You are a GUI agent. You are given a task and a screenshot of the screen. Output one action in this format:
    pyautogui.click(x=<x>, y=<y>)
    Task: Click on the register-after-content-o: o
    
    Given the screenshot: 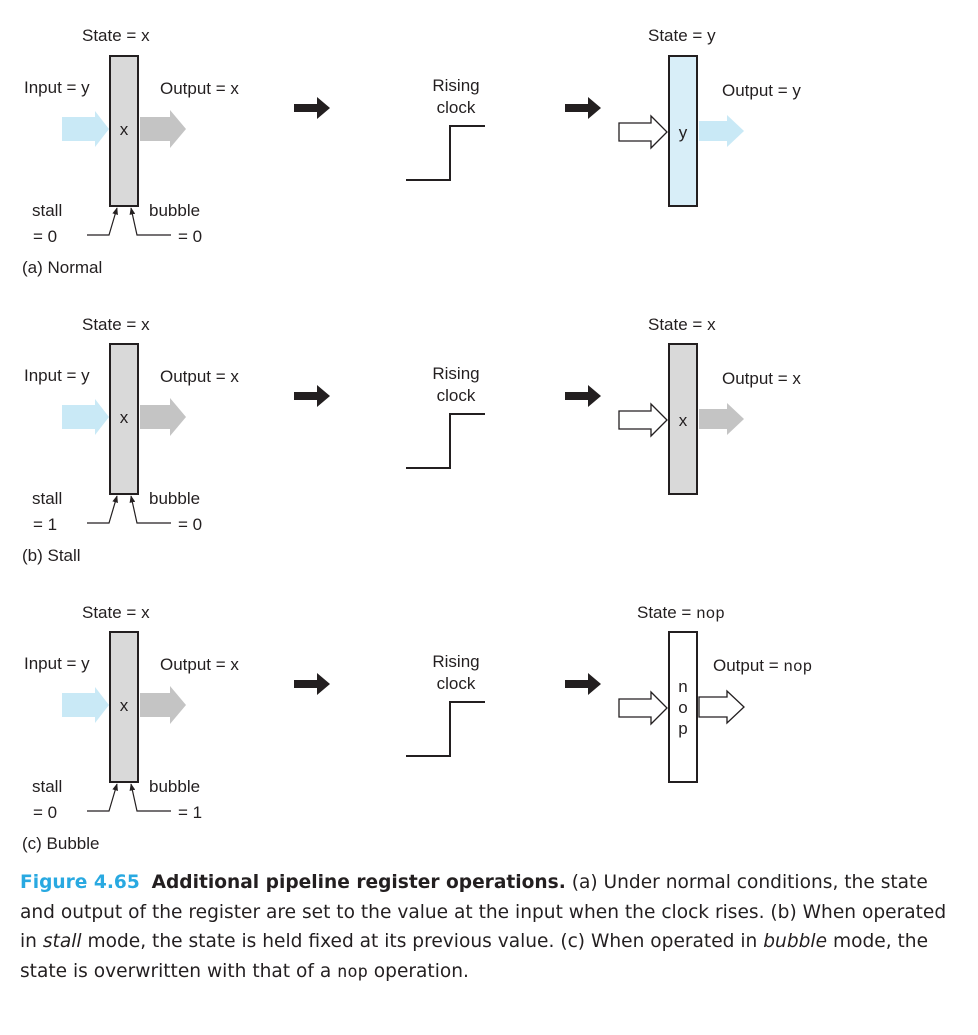 What is the action you would take?
    pyautogui.click(x=682, y=707)
    